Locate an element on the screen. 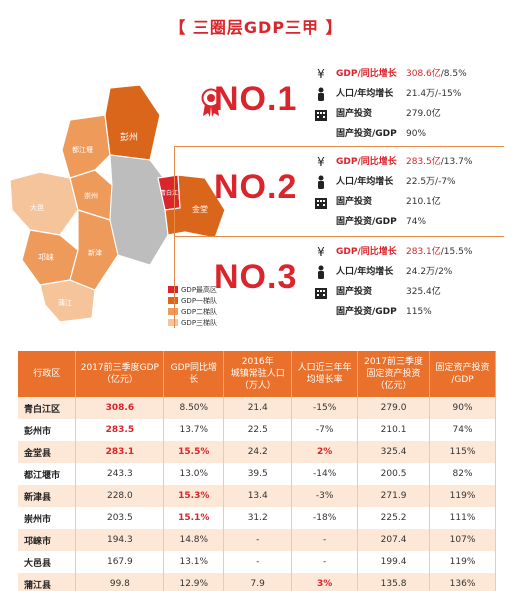  table-cell: 308.6 is located at coordinates (120, 408).